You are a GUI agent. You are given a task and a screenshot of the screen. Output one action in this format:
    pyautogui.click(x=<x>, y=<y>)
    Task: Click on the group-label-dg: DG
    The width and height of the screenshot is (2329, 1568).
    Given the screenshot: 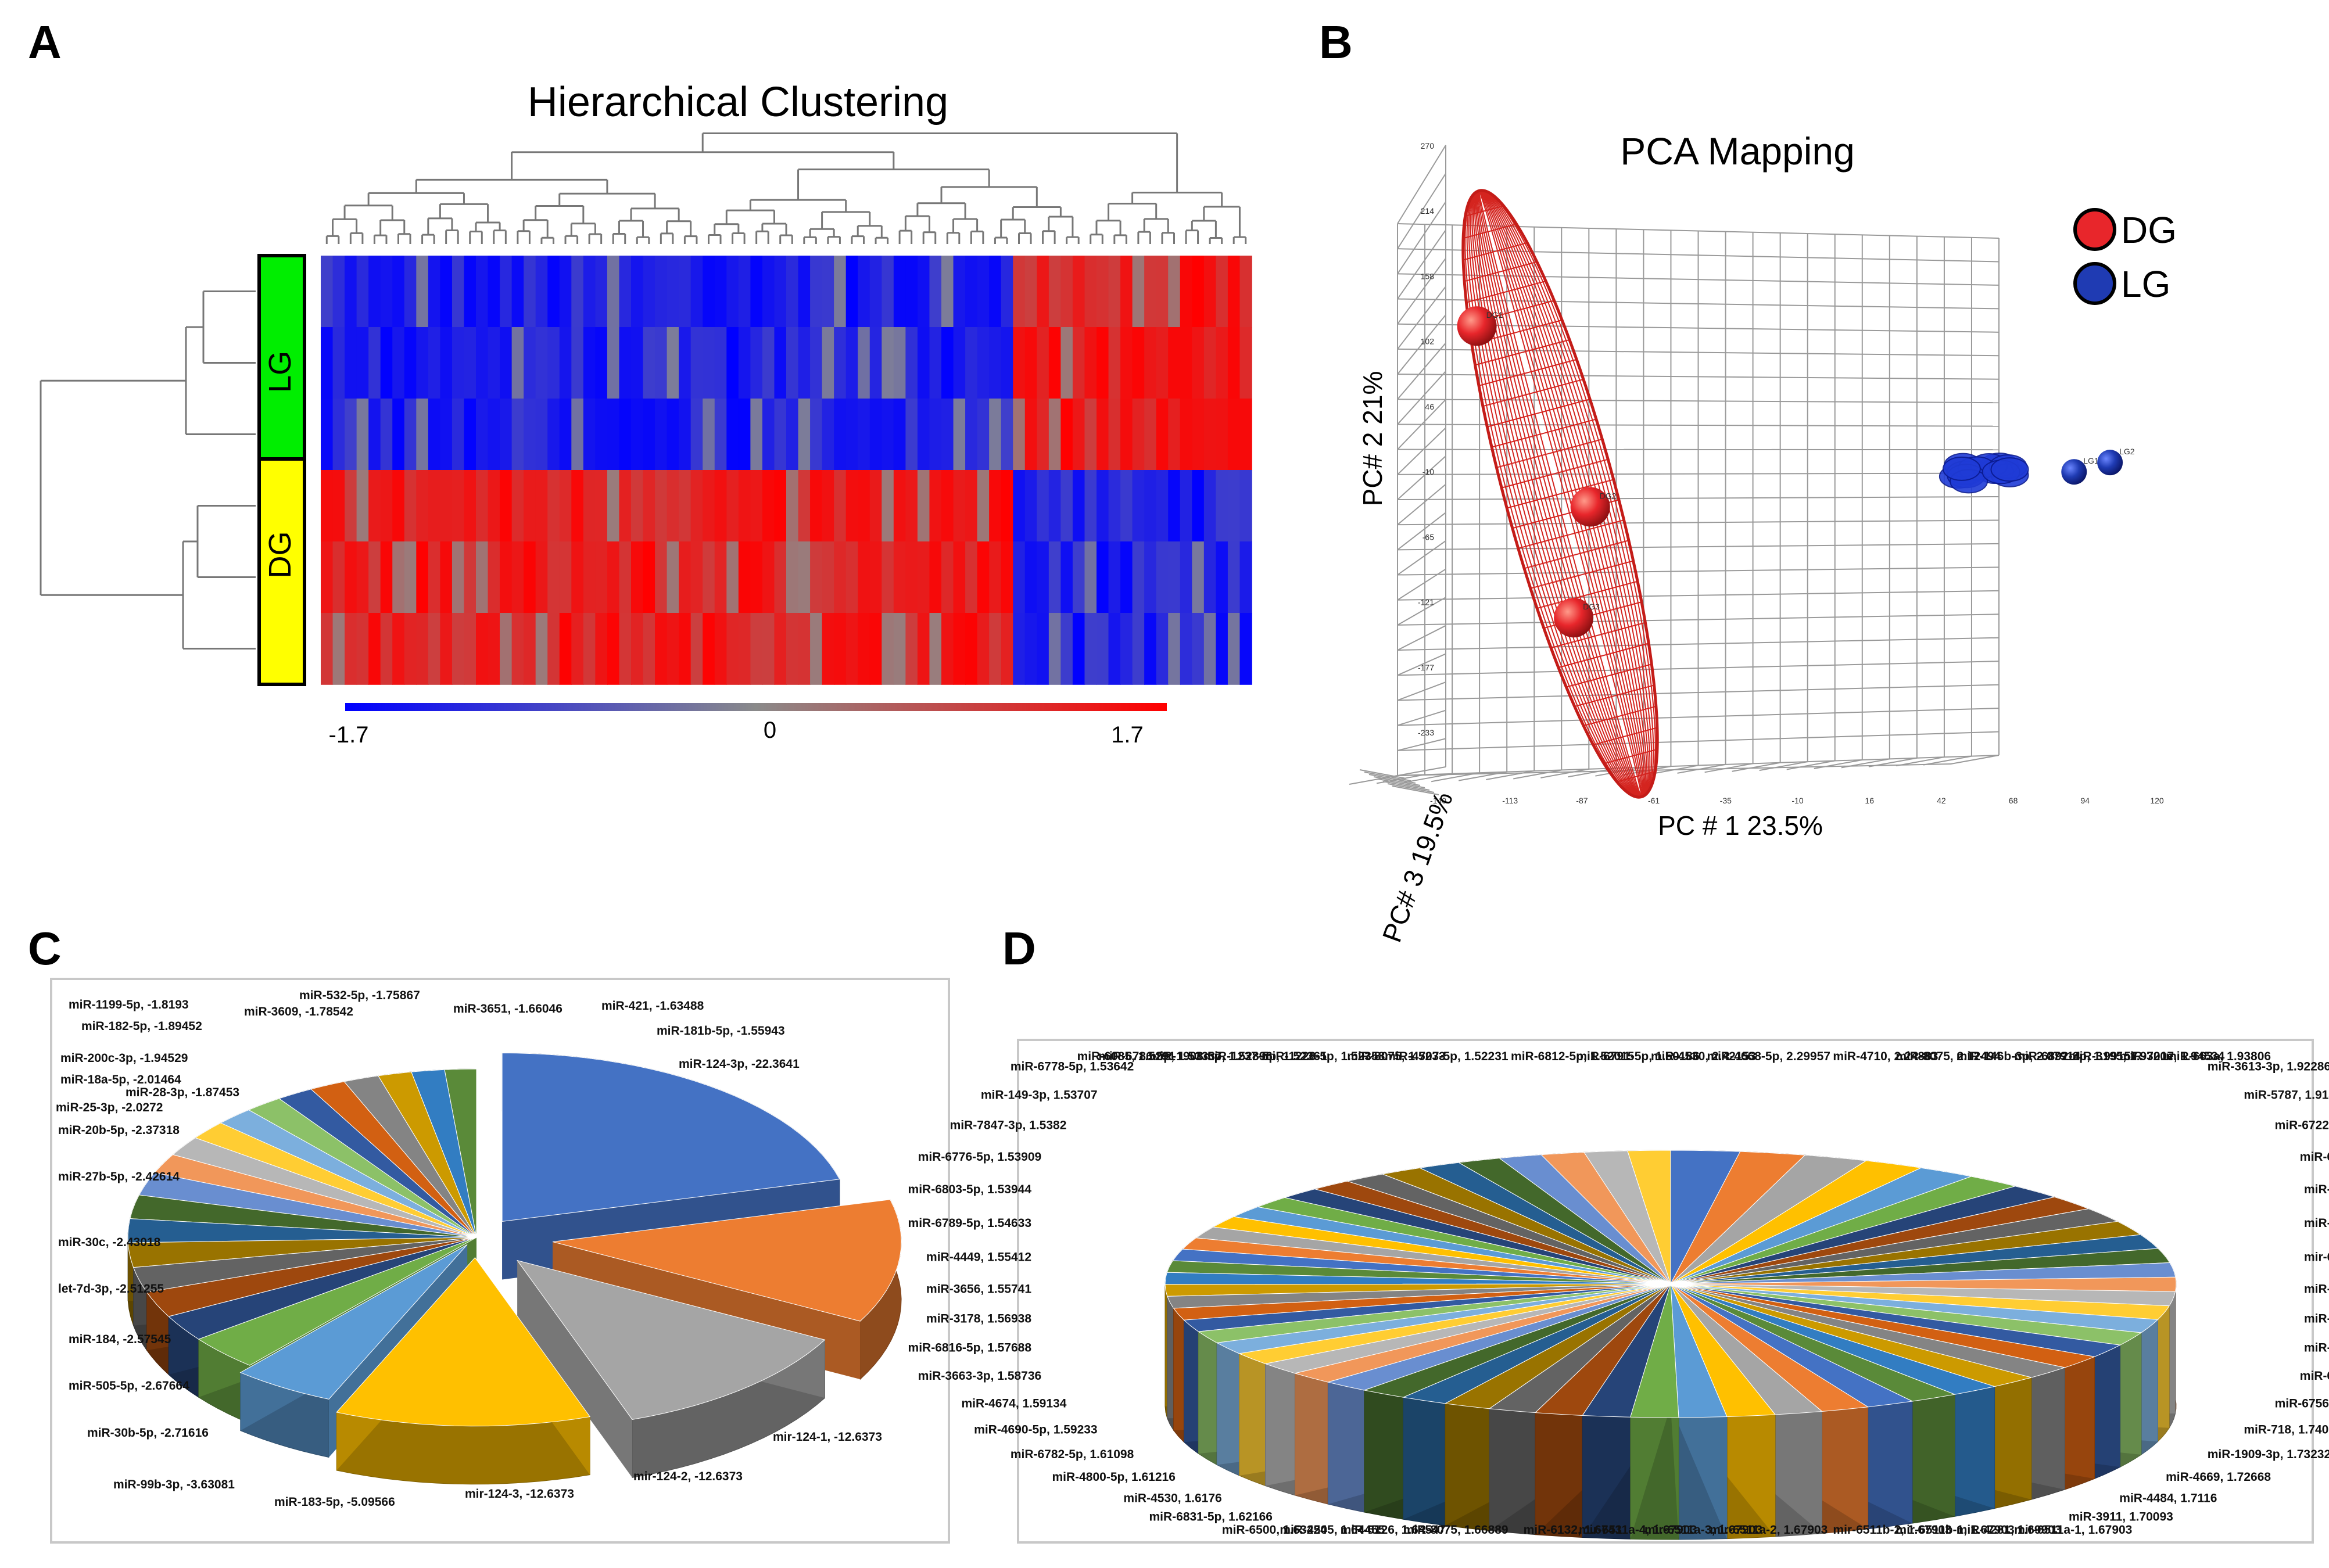 What is the action you would take?
    pyautogui.click(x=280, y=555)
    